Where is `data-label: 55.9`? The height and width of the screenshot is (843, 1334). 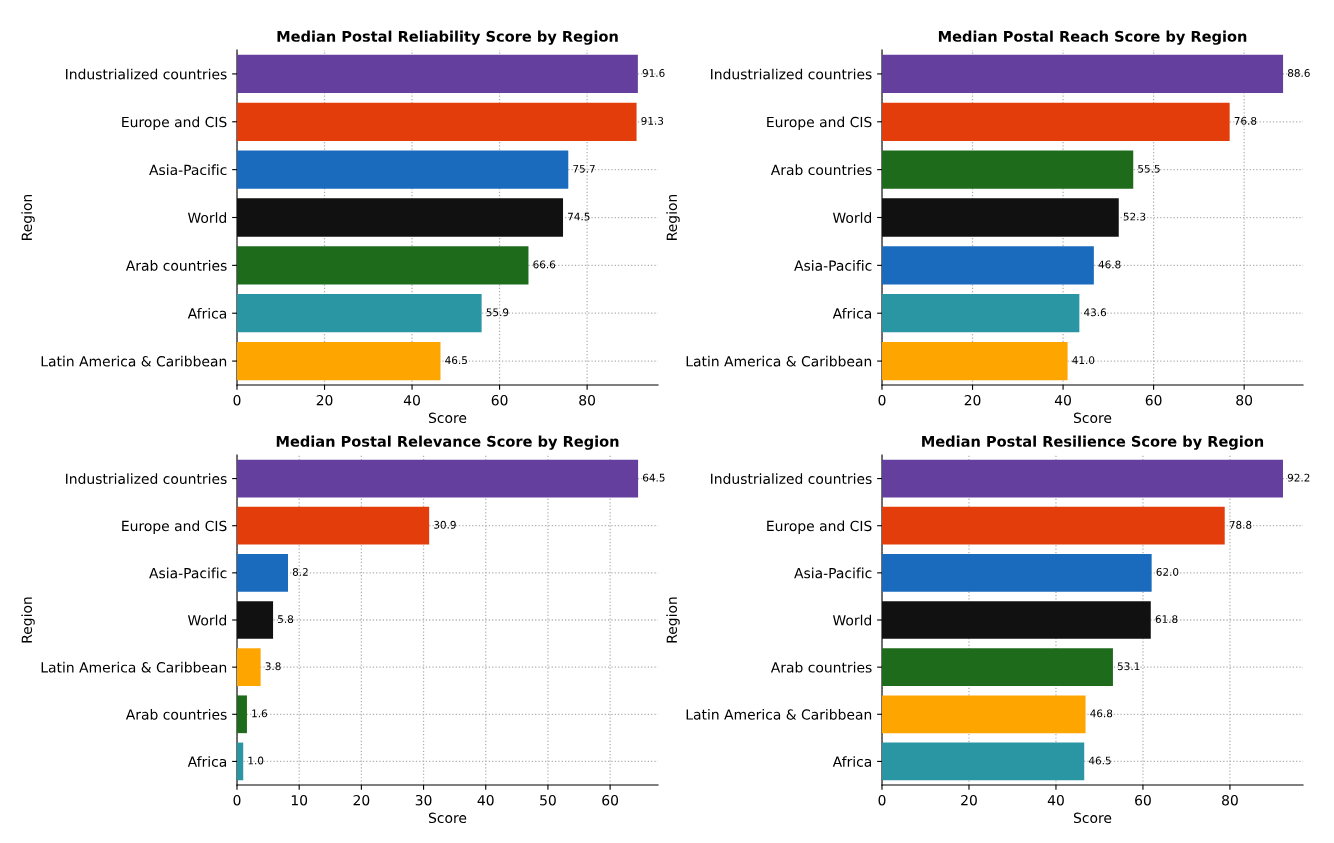 data-label: 55.9 is located at coordinates (497, 312).